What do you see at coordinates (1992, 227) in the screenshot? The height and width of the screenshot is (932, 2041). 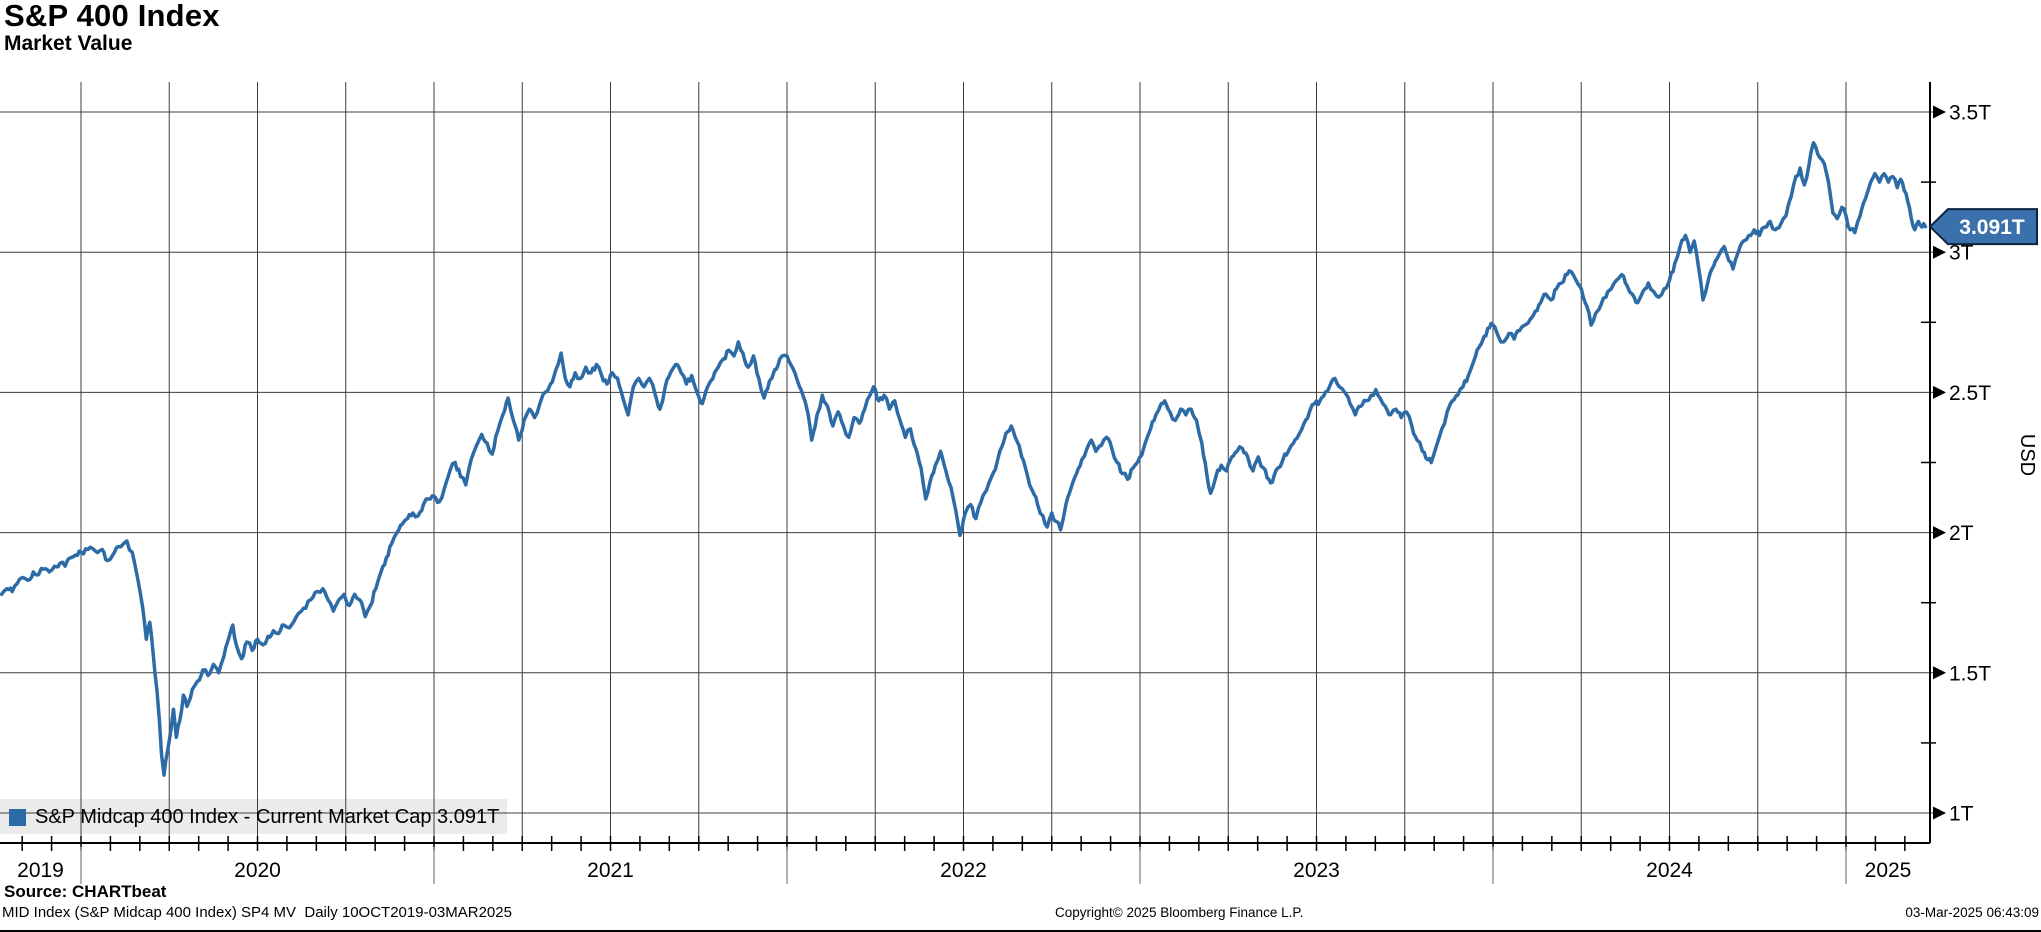 I see `last-price-label: 3.091T` at bounding box center [1992, 227].